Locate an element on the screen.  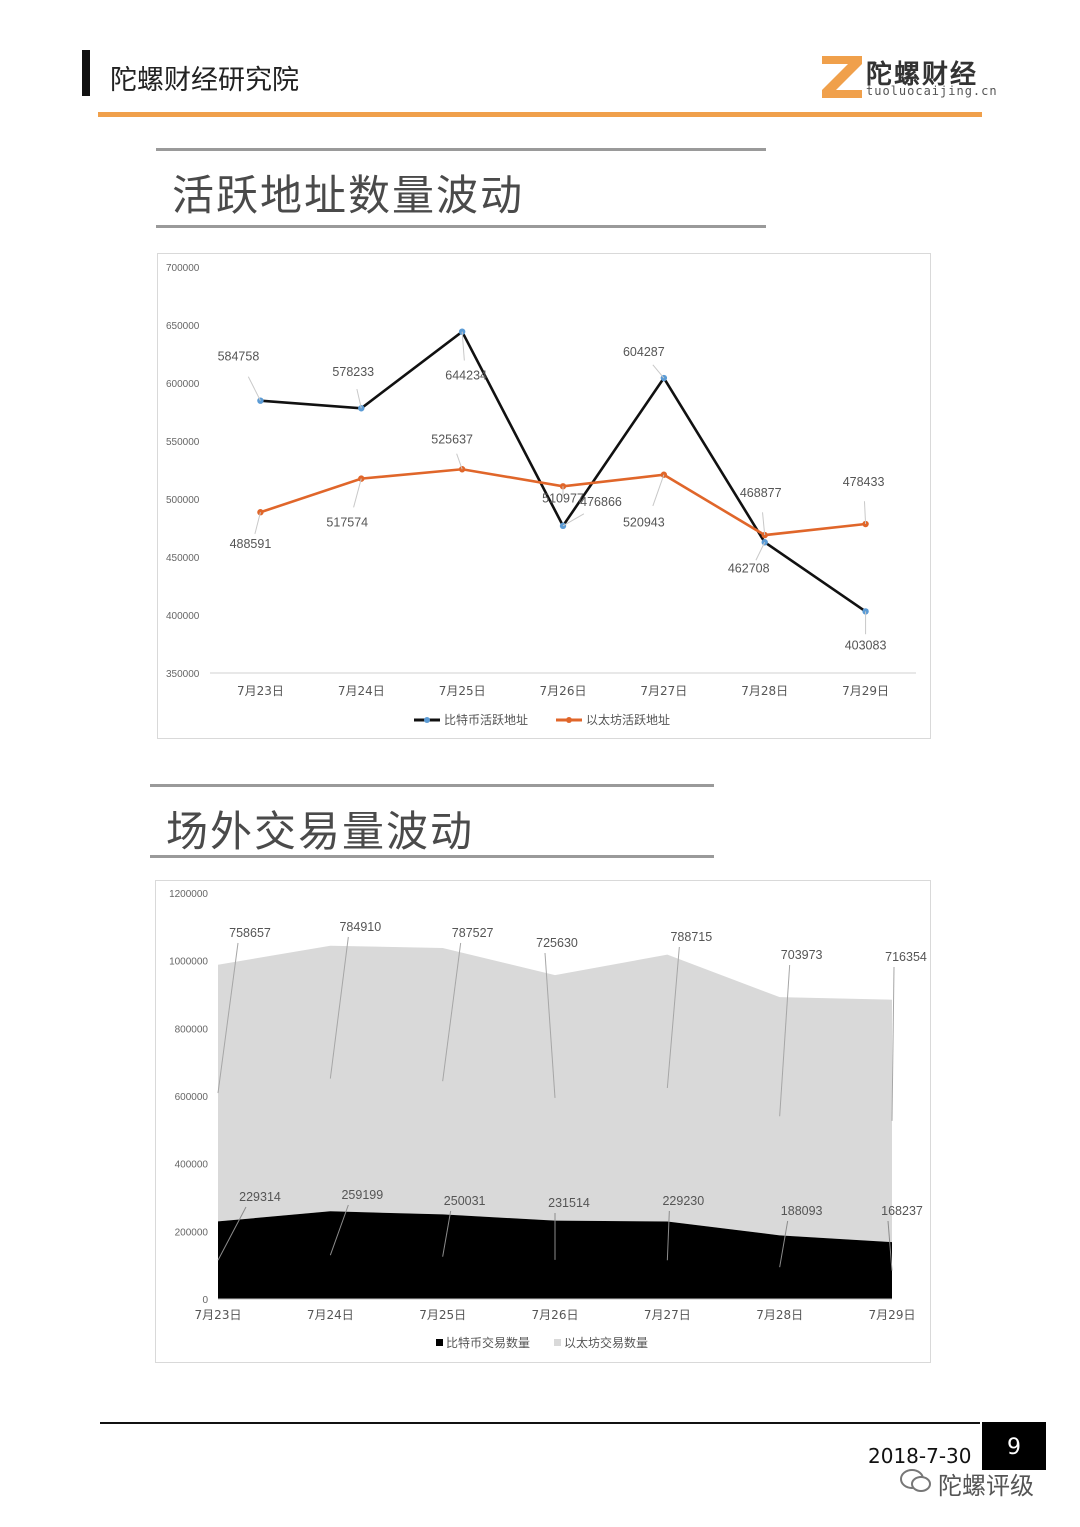
data-label: 476866 is located at coordinates (601, 502).